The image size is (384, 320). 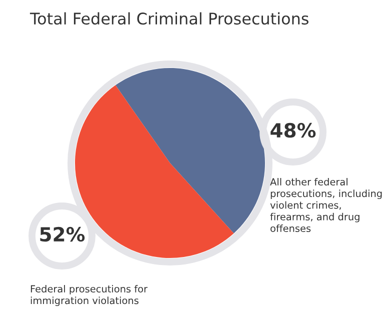 I want to click on slice-label: All other federal prosecutions, including violent crimes, firearms, and drug offenses, so click(x=326, y=205).